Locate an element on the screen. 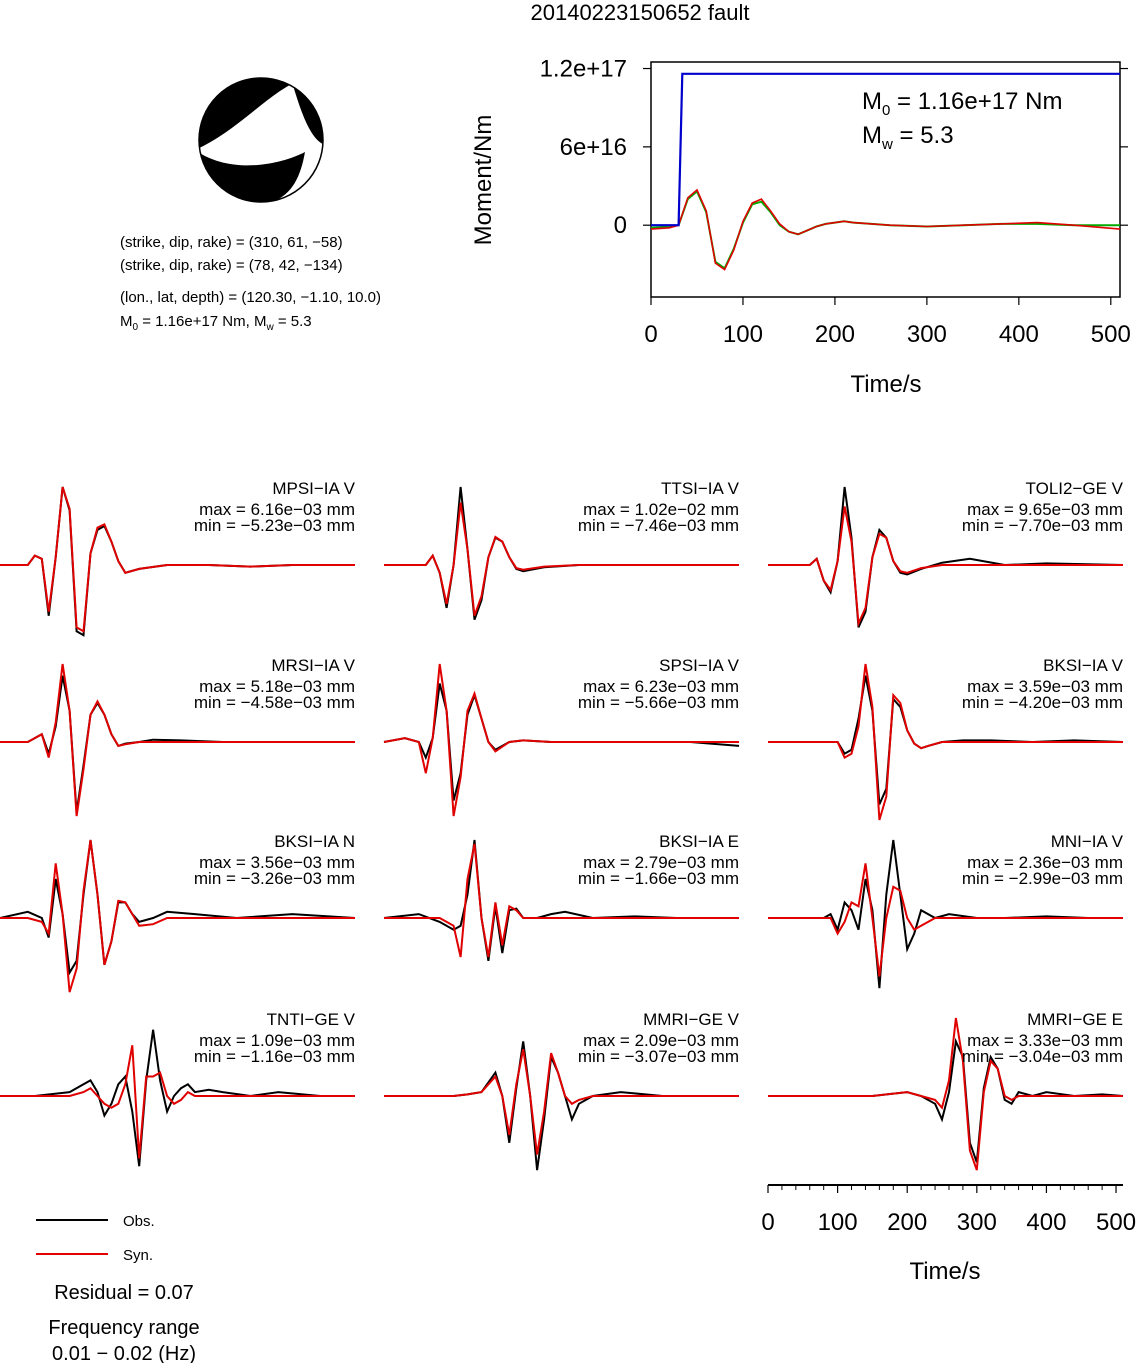  residual-text: Residual = 0.07 is located at coordinates (124, 1293).